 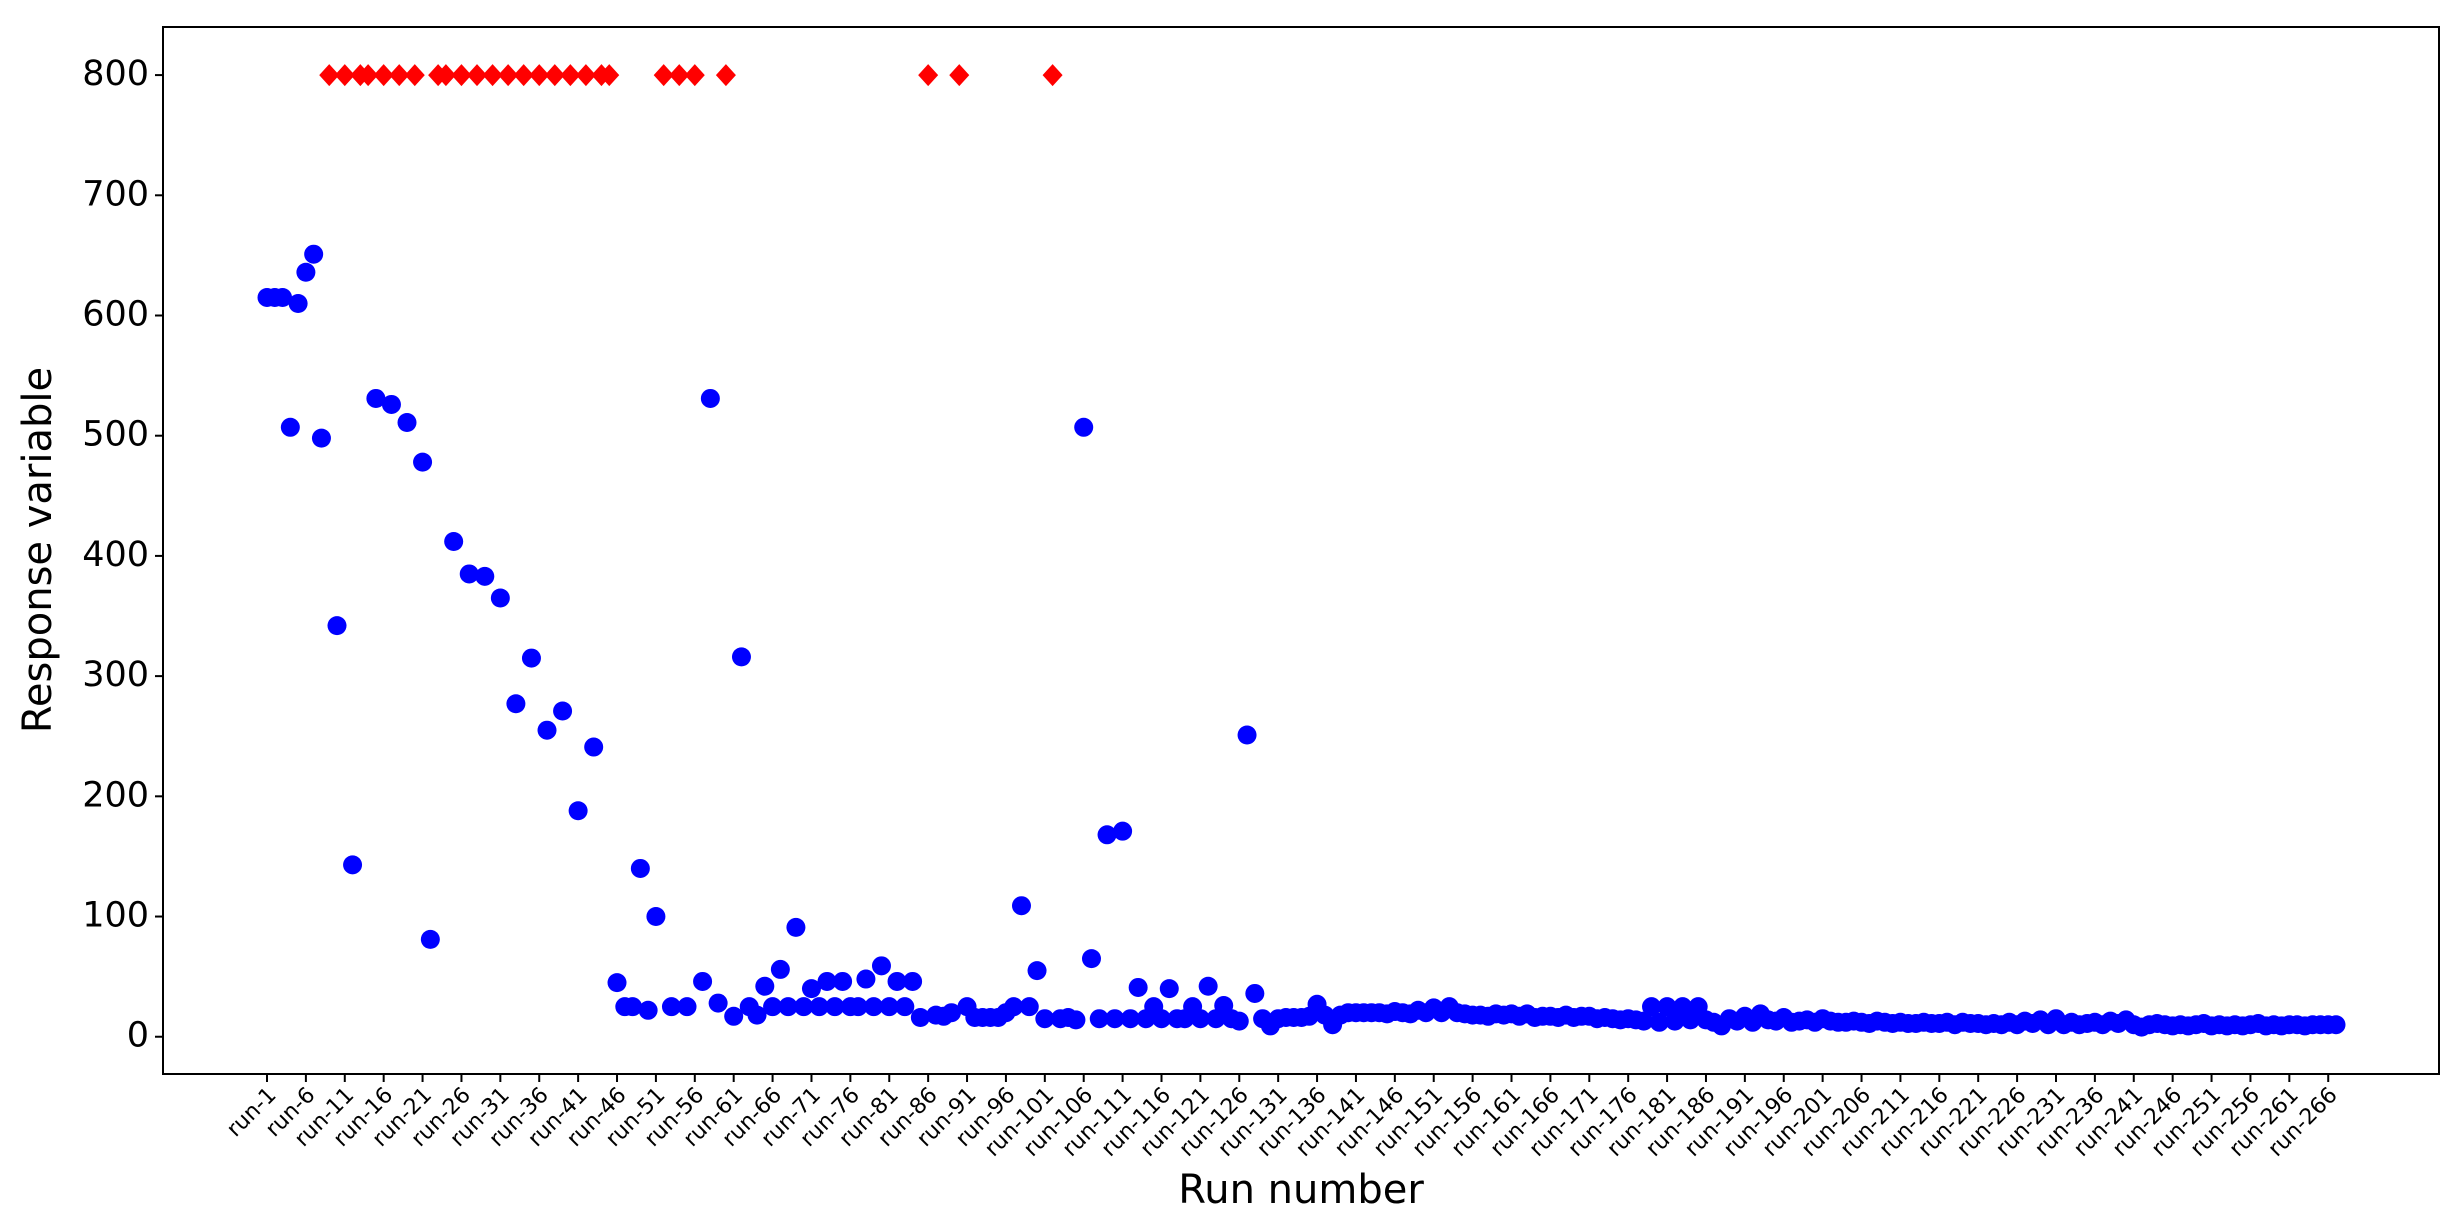 I want to click on y-tick-label: 100, so click(x=115, y=916).